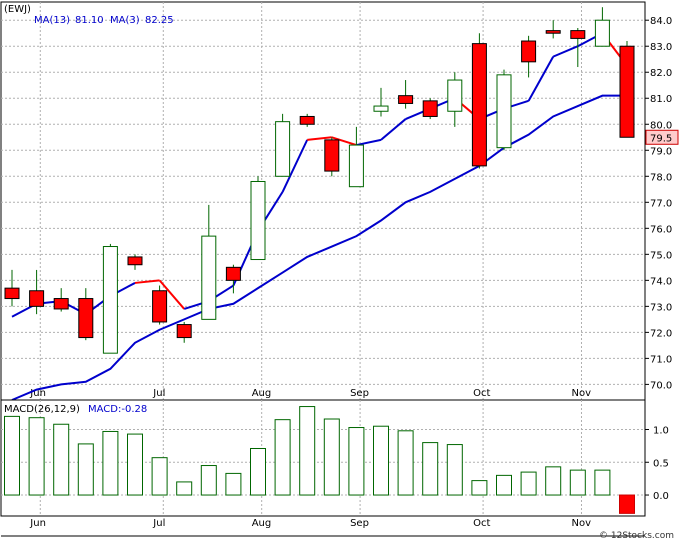 The image size is (680, 546). I want to click on price-tick-label: 74.0, so click(661, 281).